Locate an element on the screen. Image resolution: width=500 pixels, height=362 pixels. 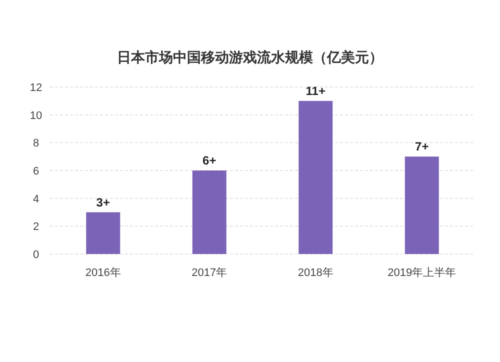
data-label: 3+ is located at coordinates (103, 202).